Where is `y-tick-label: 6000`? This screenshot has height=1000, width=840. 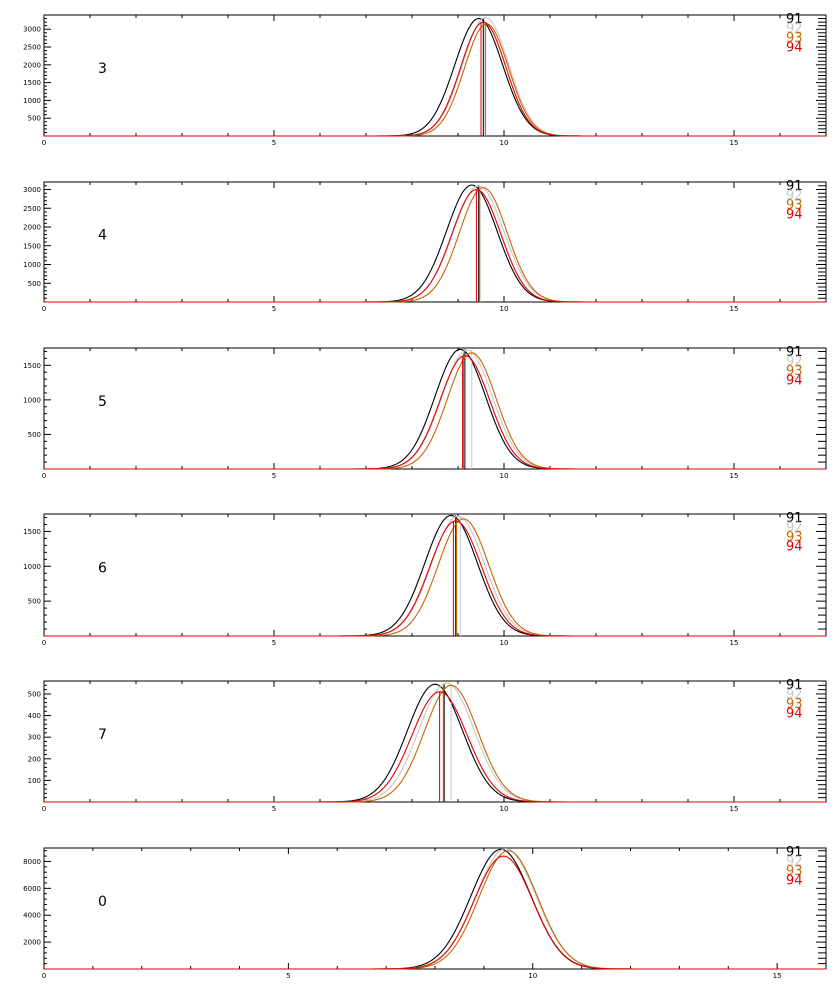 y-tick-label: 6000 is located at coordinates (32, 889).